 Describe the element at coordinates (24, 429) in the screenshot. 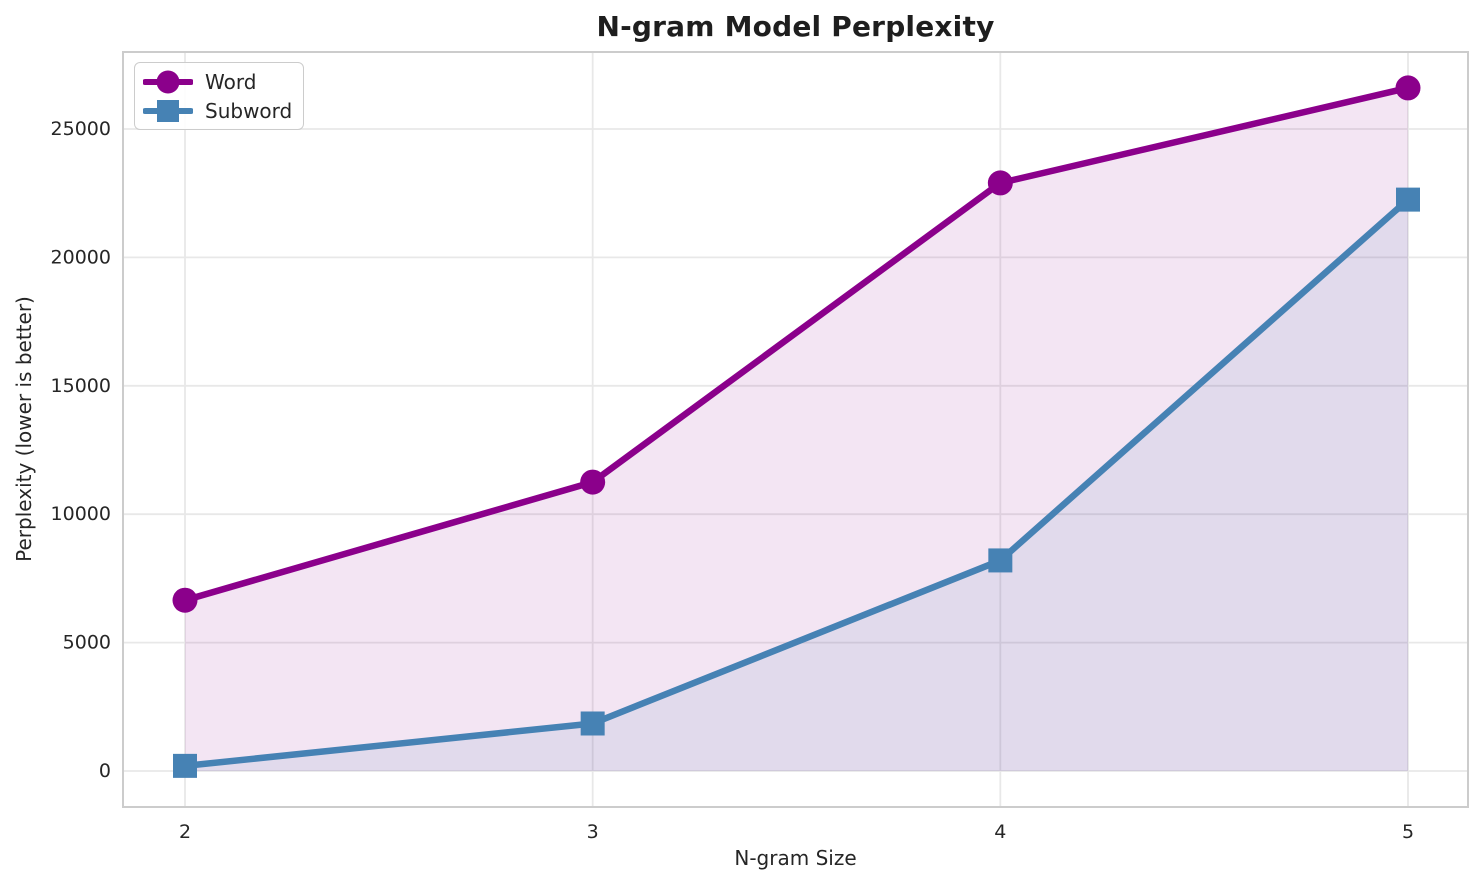

I see `y-axis-label: Perplexity (lower is better)` at that location.